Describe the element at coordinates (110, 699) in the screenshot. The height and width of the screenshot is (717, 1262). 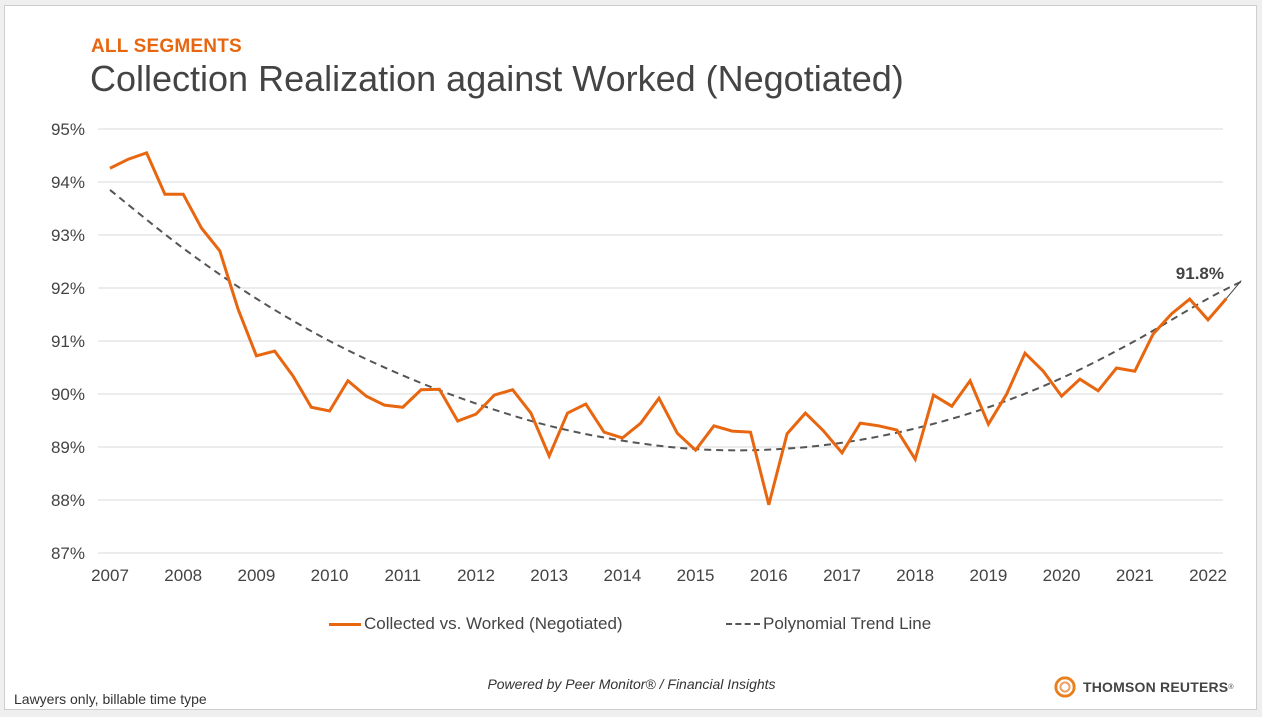
I see `footnote: Lawyers only, billable time type` at that location.